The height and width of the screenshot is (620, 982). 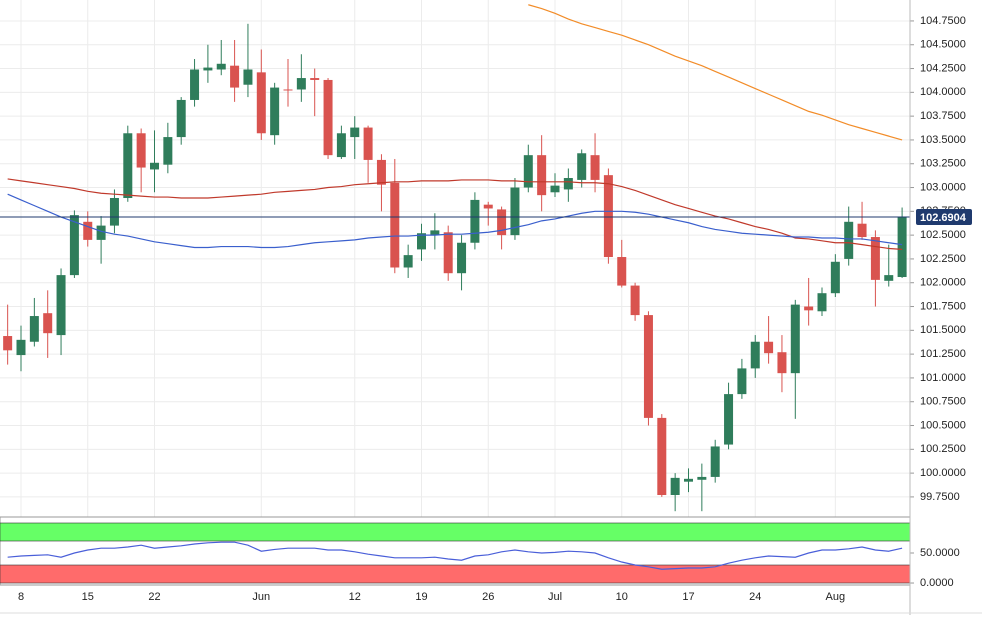 I want to click on rsi-pane, so click(x=455, y=551).